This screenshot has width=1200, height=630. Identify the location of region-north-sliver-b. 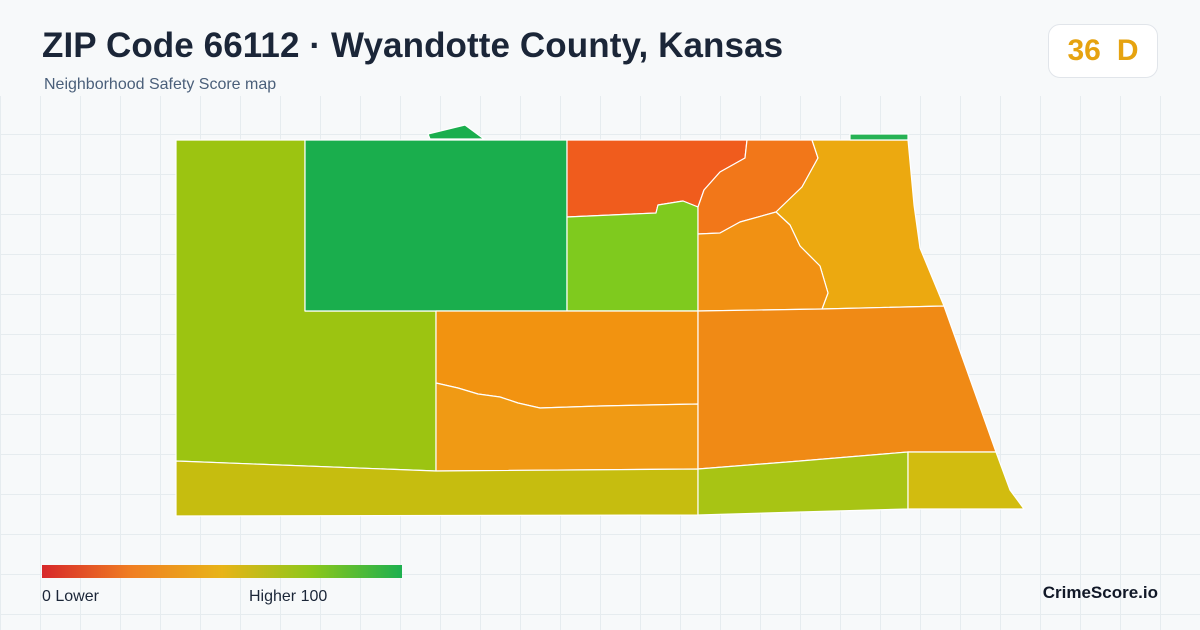
(879, 137).